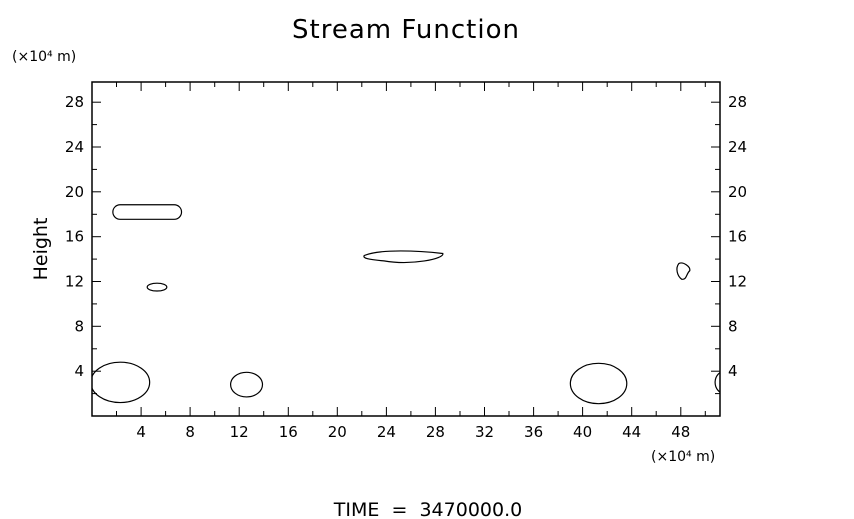 The height and width of the screenshot is (519, 854). What do you see at coordinates (190, 432) in the screenshot?
I see `x-tick-label: 8` at bounding box center [190, 432].